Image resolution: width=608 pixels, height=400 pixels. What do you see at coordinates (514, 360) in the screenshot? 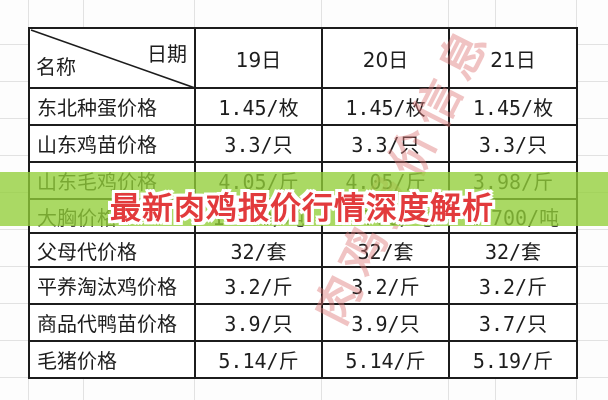
I see `price-cell: 5.19/斤` at bounding box center [514, 360].